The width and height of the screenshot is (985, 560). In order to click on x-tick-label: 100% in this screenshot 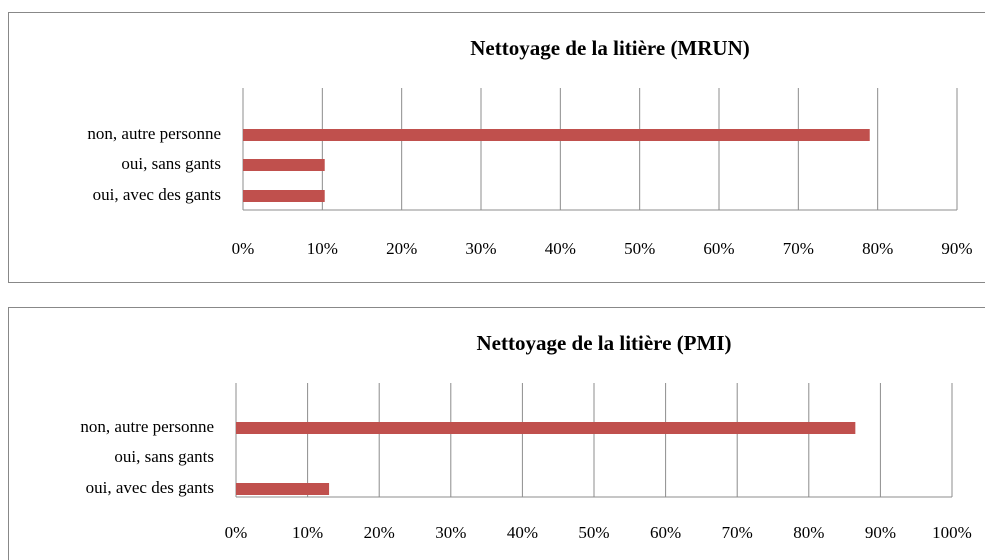, I will do `click(952, 532)`.